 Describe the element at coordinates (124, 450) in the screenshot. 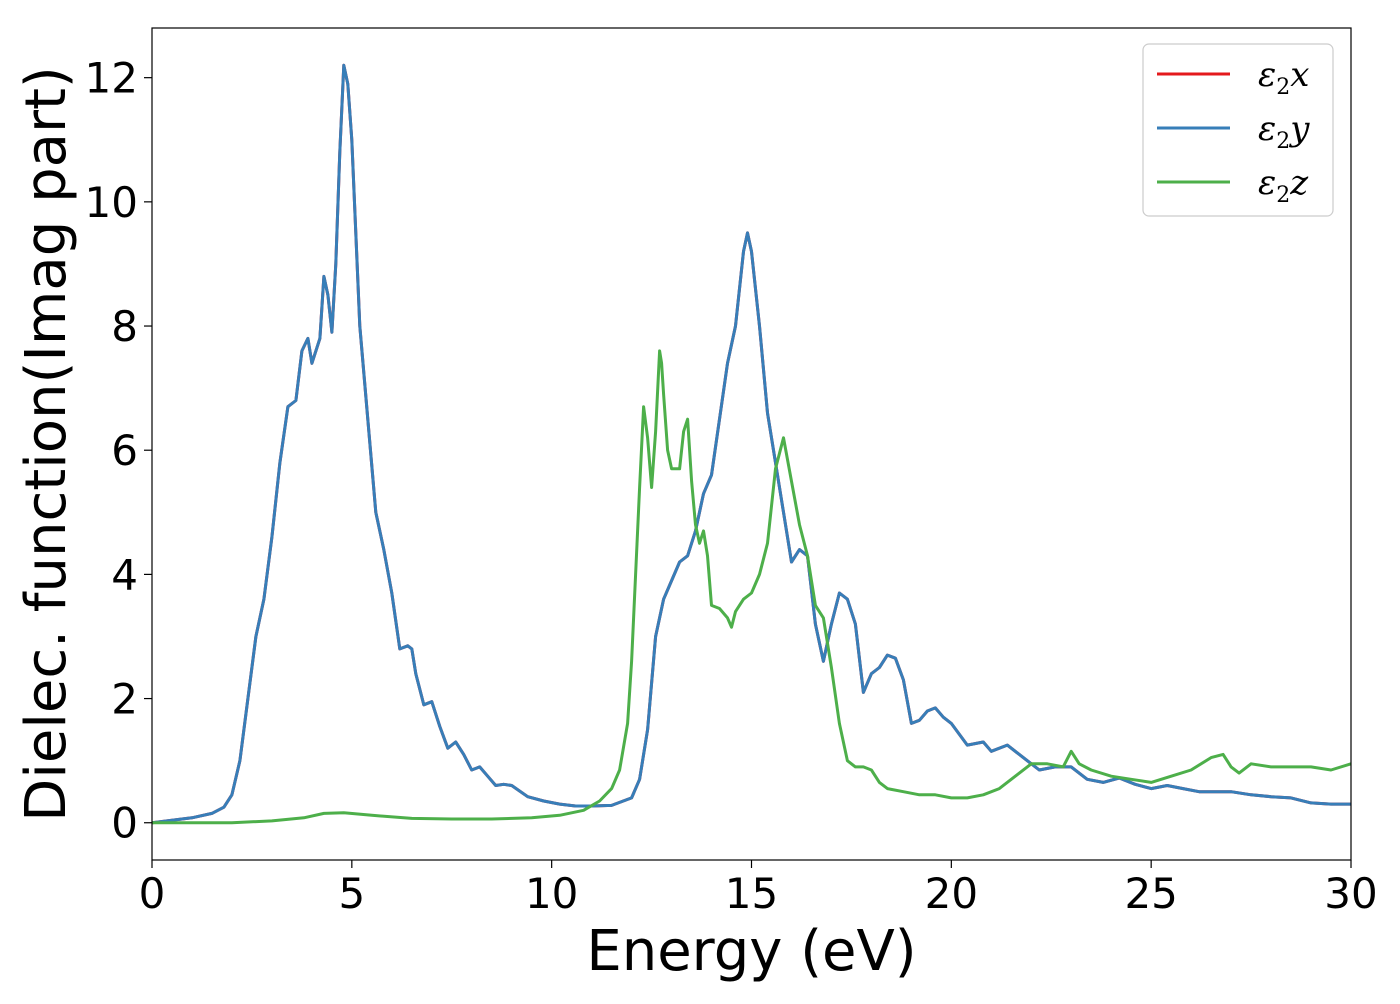

I see `y-tick-label: 6` at that location.